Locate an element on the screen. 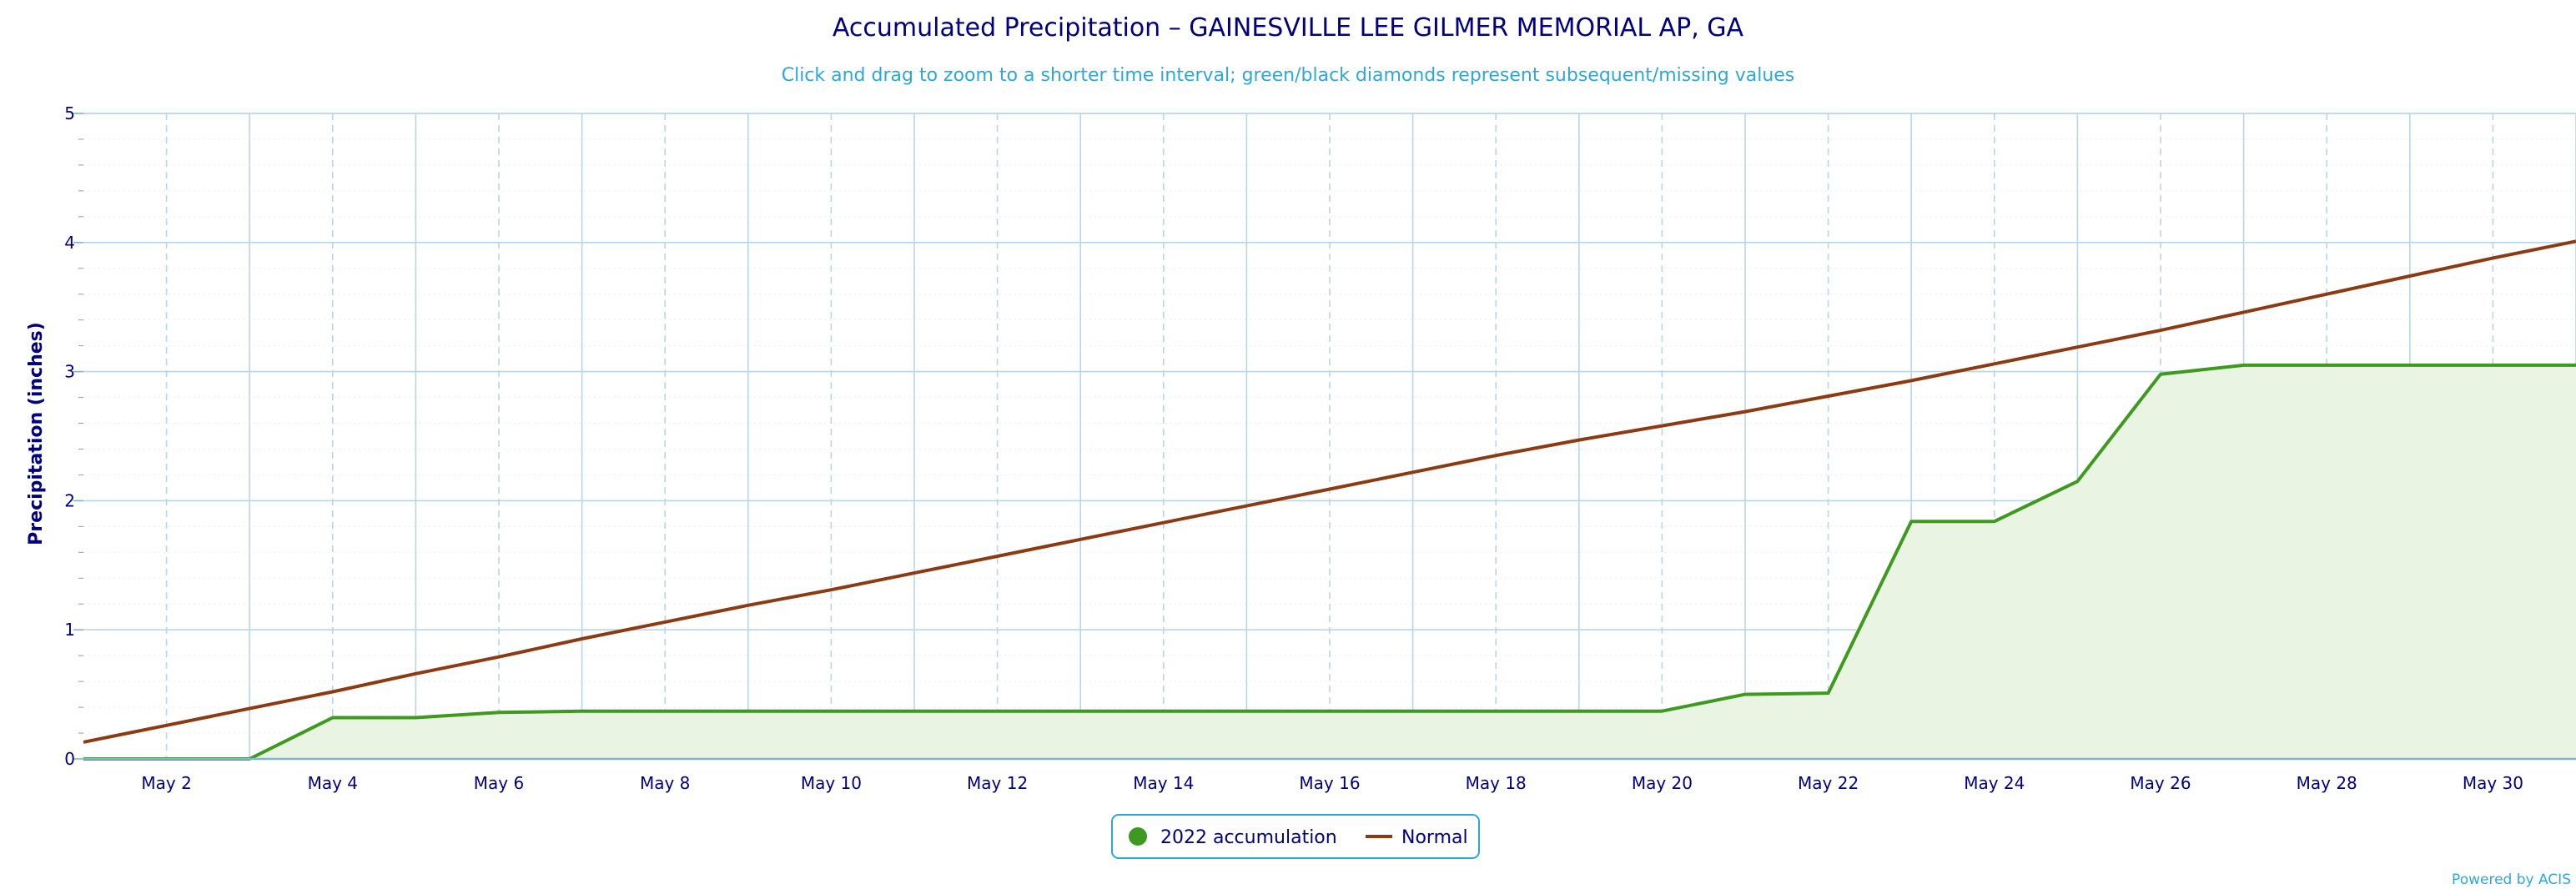 This screenshot has width=2576, height=889. x-tick-label: May 16 is located at coordinates (1329, 783).